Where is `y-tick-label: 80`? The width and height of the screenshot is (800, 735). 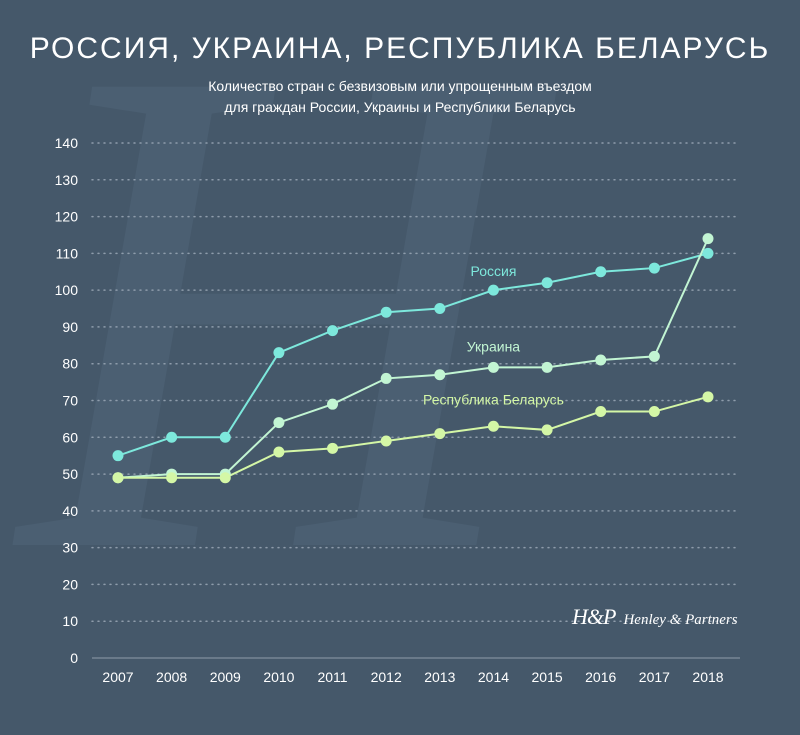
y-tick-label: 80 is located at coordinates (70, 364).